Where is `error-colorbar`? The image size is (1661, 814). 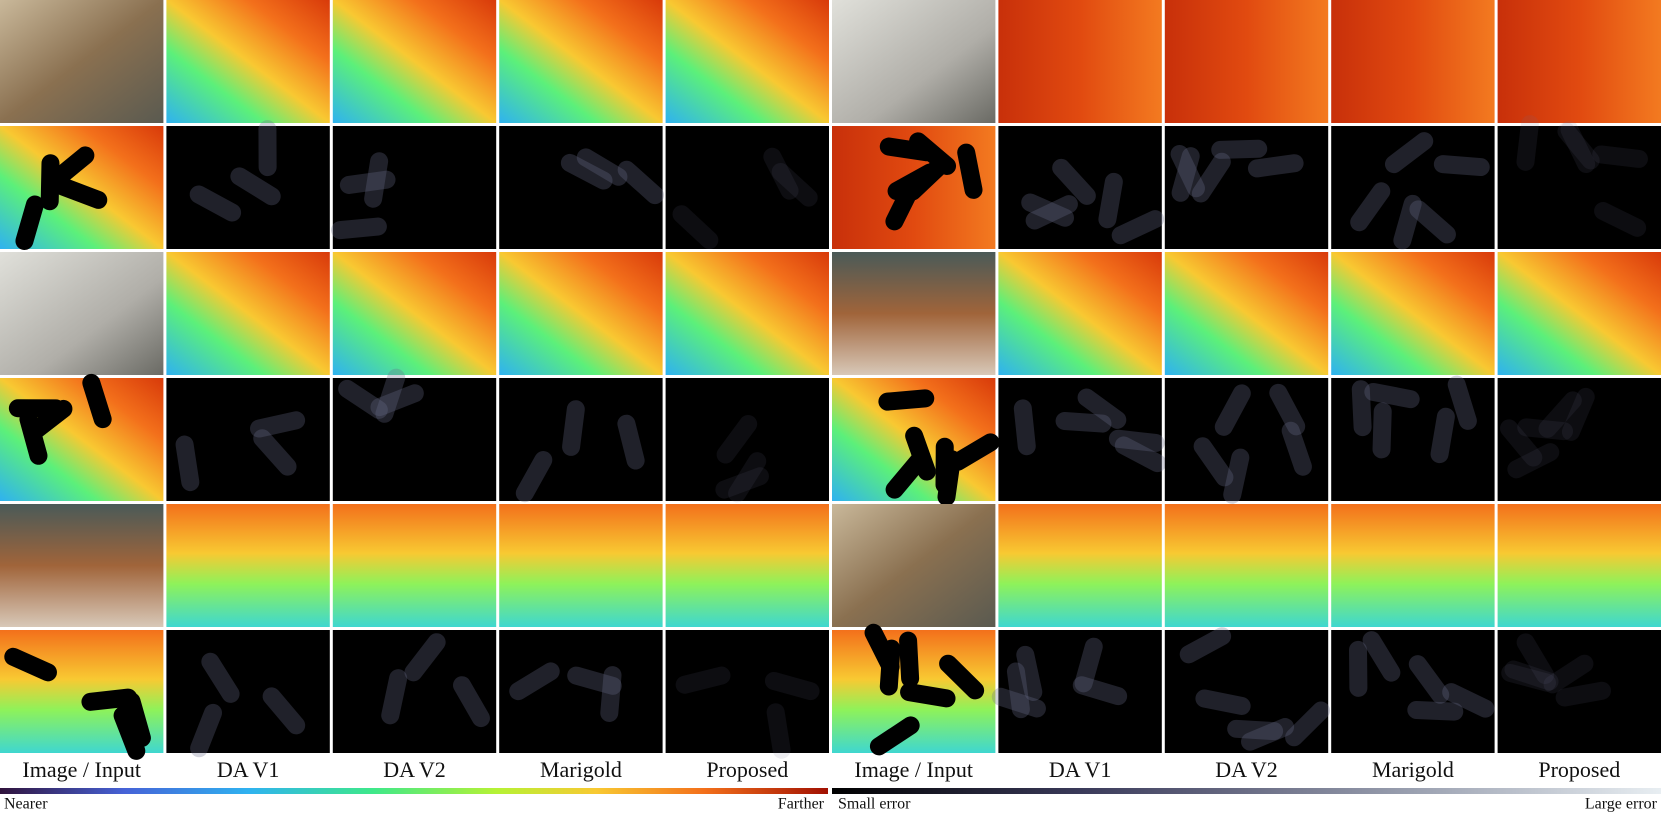 error-colorbar is located at coordinates (1246, 791).